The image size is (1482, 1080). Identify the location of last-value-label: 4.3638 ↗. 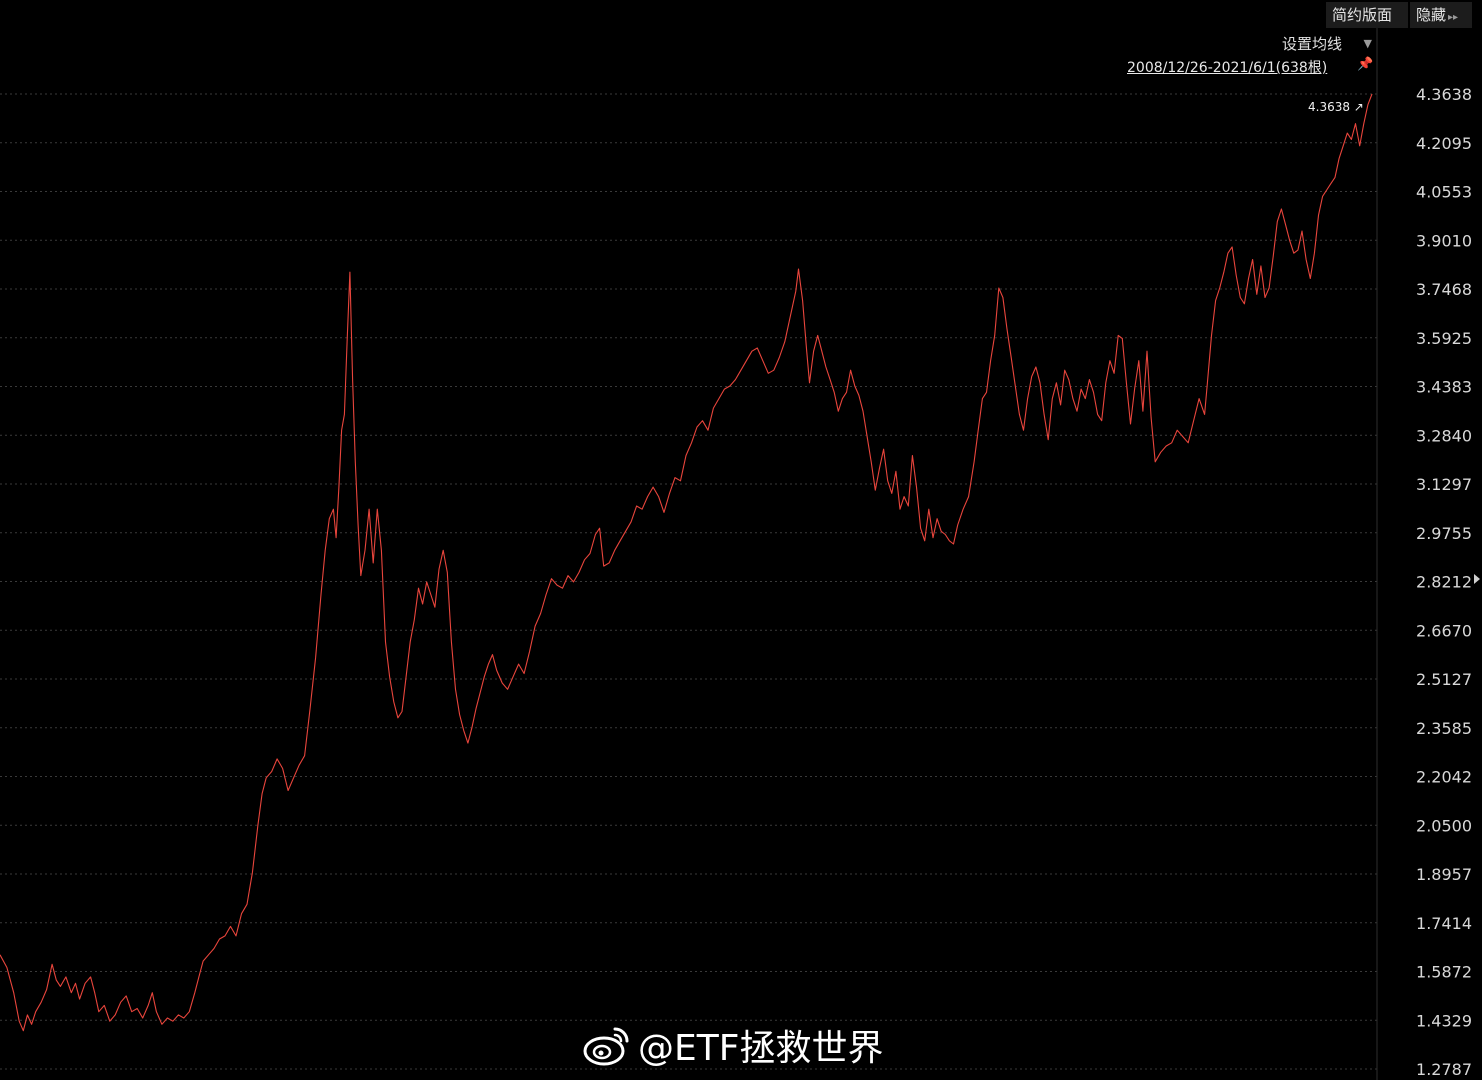
(1336, 107).